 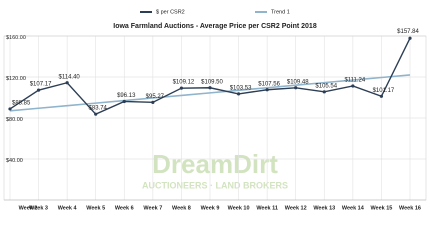 I want to click on x-tick-label: Week 15, so click(x=381, y=208).